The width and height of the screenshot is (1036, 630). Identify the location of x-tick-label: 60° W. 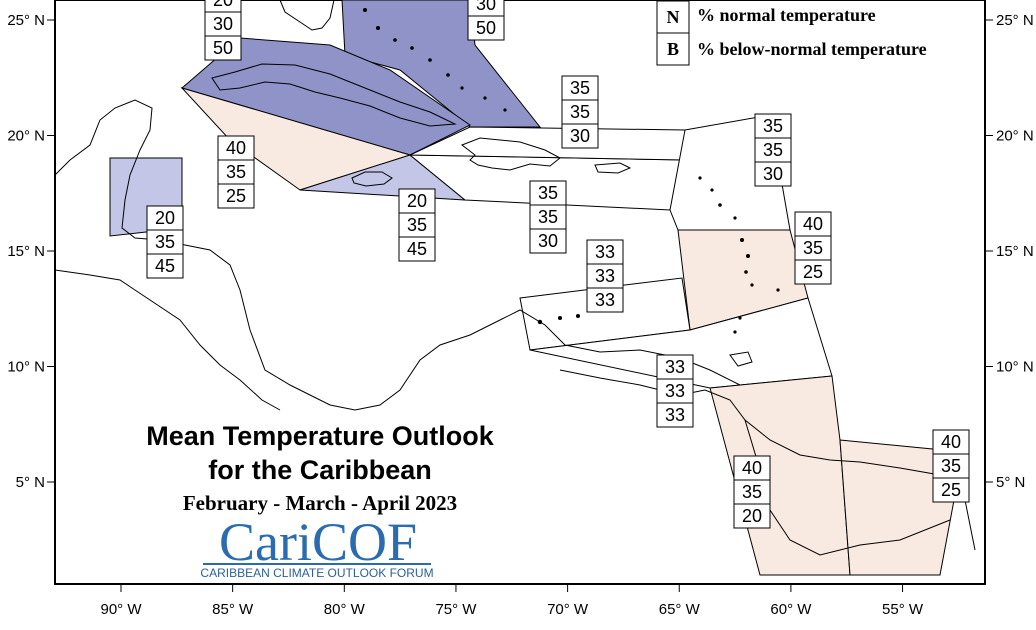
(791, 609).